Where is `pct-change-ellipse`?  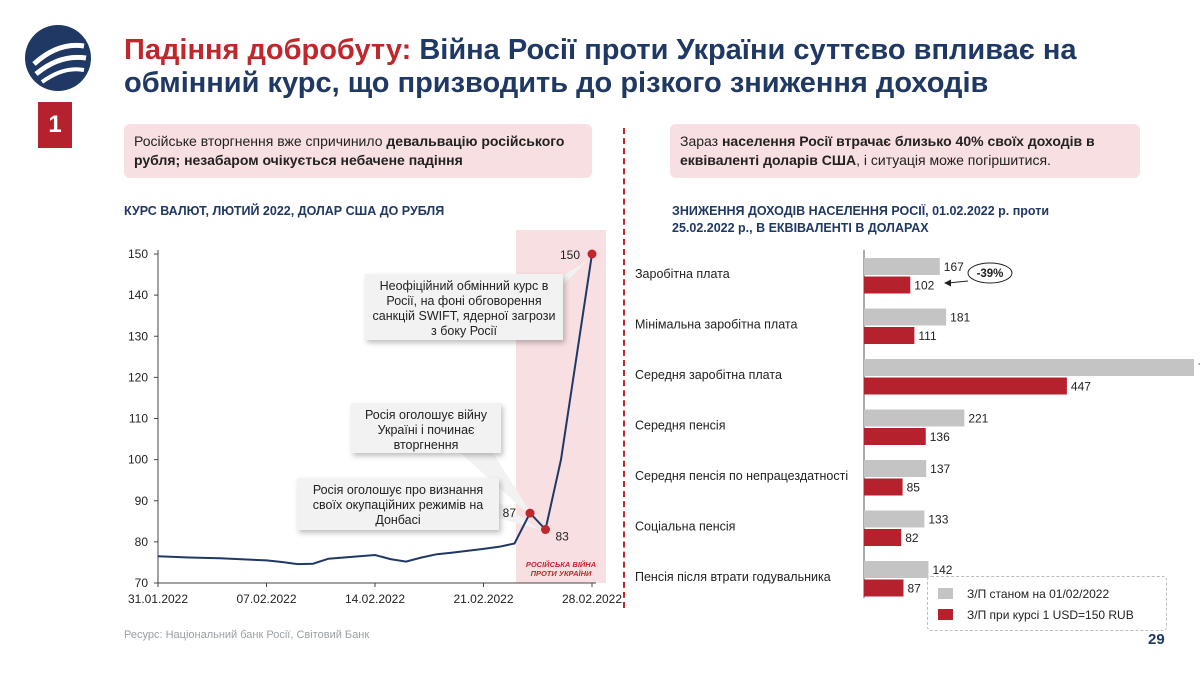 pct-change-ellipse is located at coordinates (990, 273).